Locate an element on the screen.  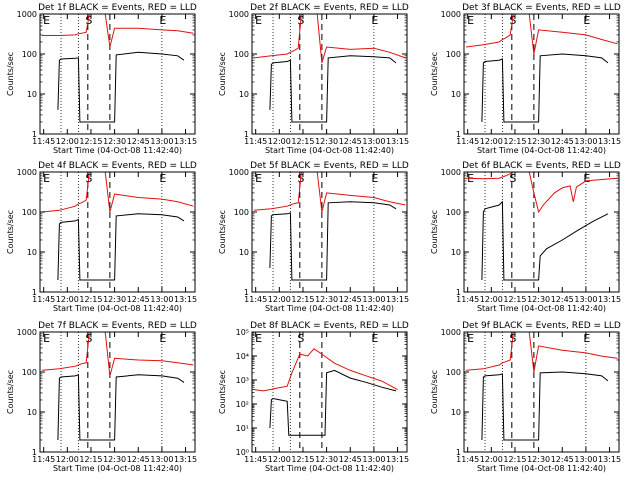
y-tick-label: 10² is located at coordinates (242, 404).